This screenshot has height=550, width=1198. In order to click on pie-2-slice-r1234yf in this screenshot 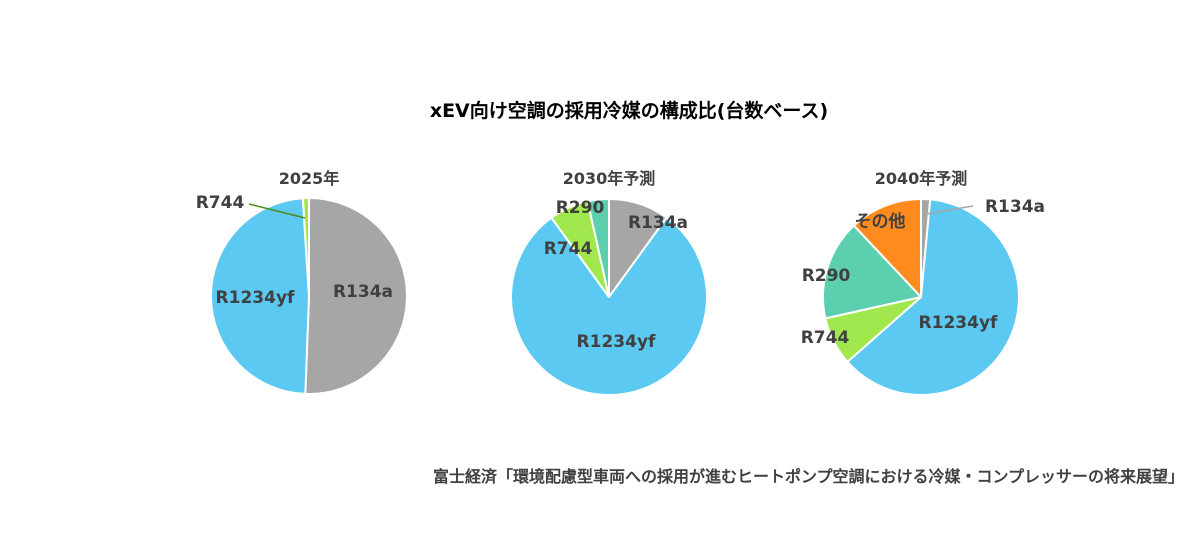, I will do `click(933, 297)`.